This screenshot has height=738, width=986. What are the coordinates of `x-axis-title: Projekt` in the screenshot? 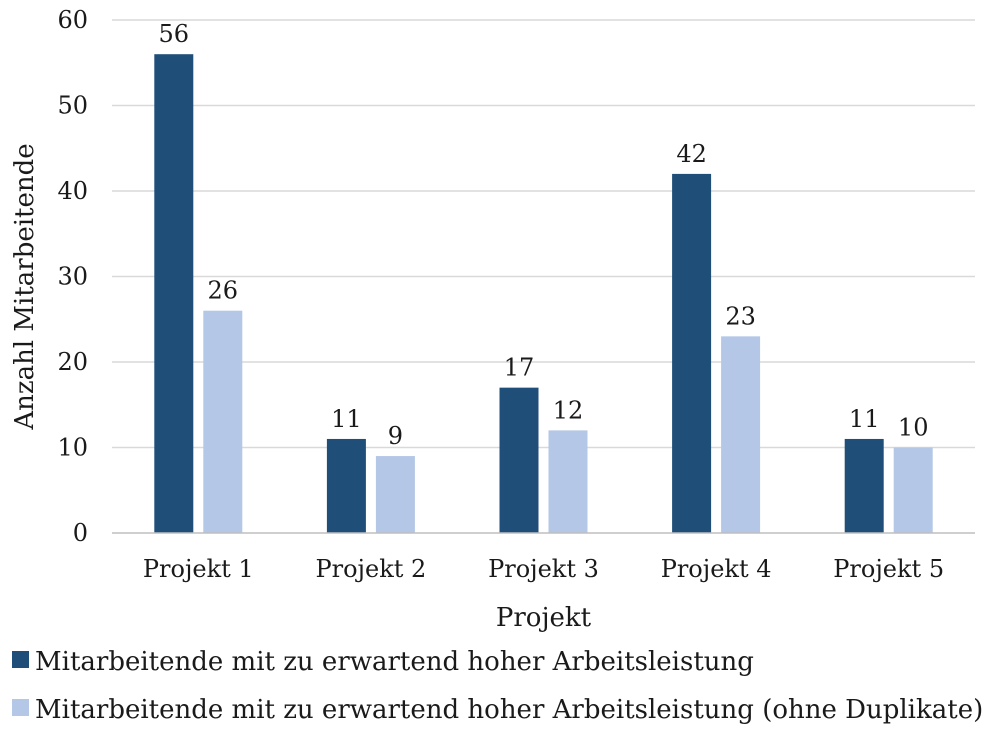 It's located at (544, 618).